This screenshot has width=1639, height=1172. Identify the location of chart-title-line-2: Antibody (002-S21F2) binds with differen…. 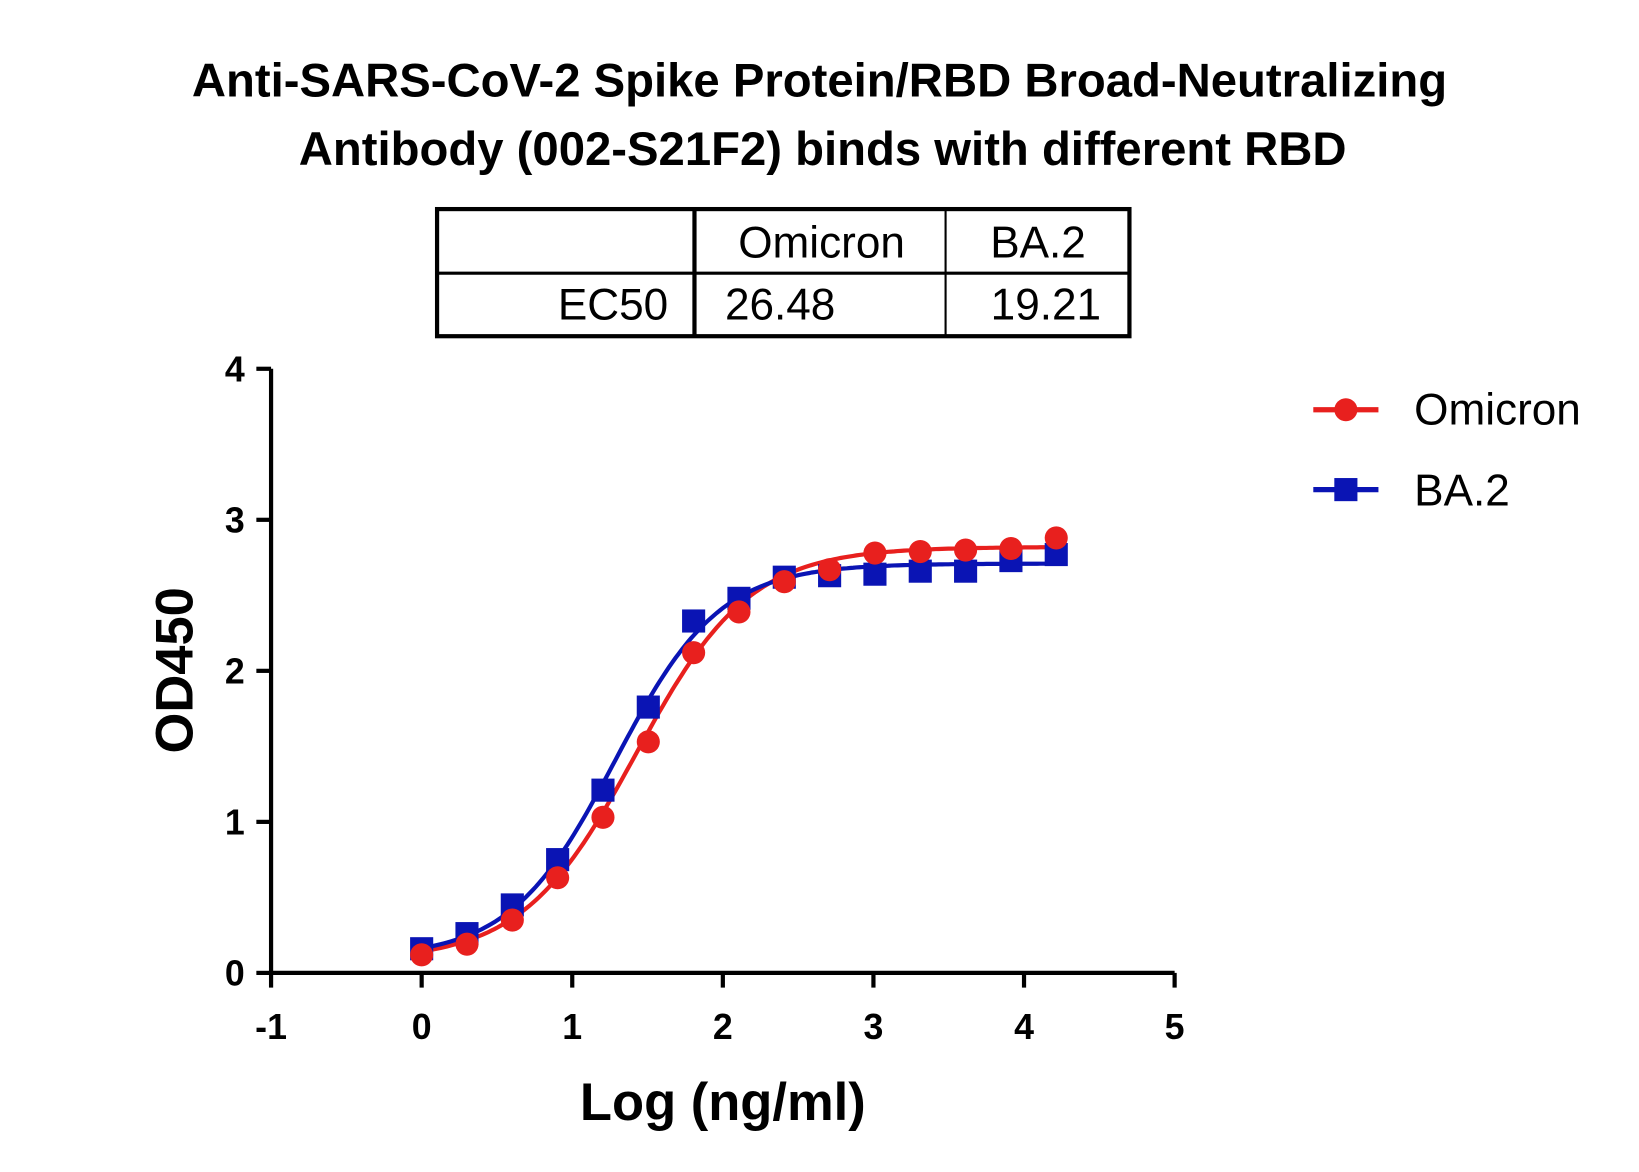
(823, 149).